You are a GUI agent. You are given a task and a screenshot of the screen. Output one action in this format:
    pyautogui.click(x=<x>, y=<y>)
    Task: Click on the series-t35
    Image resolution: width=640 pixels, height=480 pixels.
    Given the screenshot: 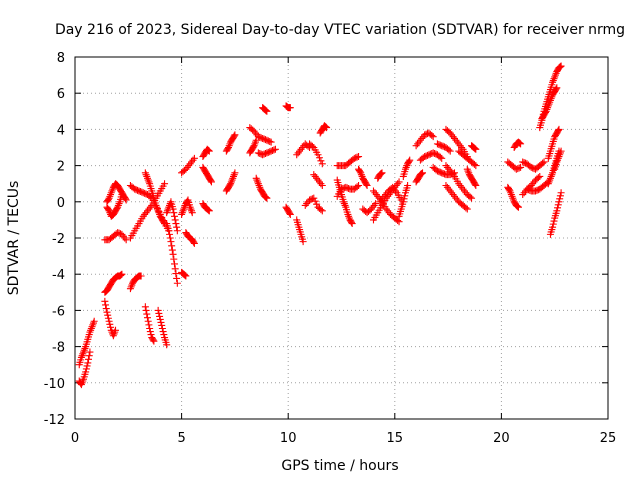 What is the action you would take?
    pyautogui.click(x=323, y=129)
    